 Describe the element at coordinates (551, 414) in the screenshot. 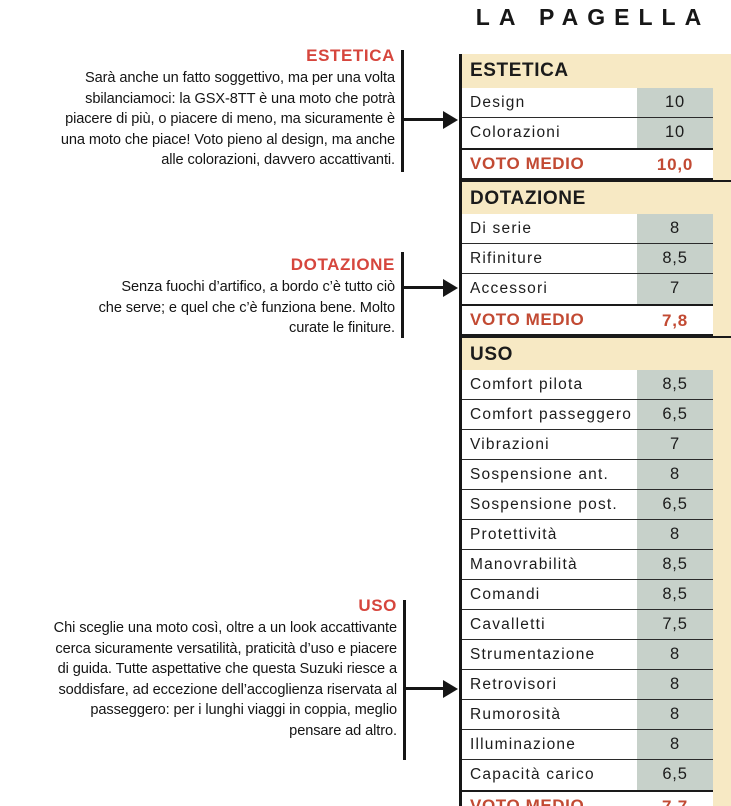

I see `row-label: Comfort passeggero` at that location.